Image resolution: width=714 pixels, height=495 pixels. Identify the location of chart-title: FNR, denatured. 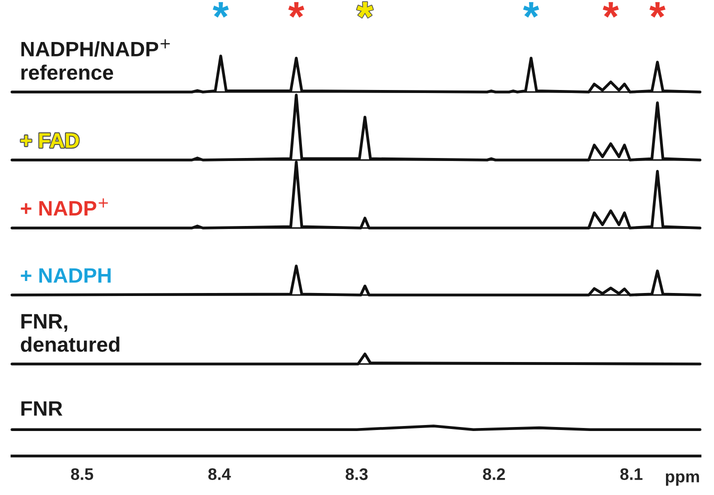
(70, 333).